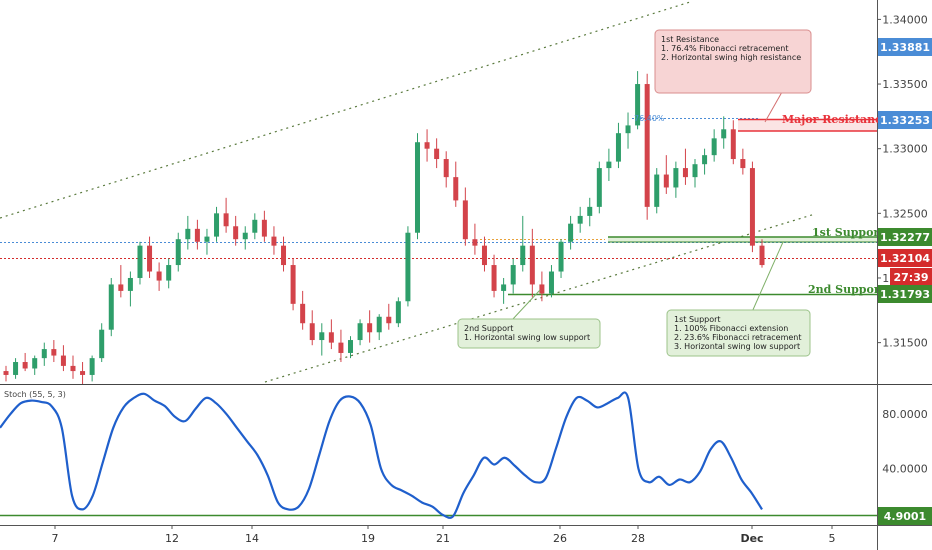  What do you see at coordinates (773, 107) in the screenshot?
I see `resistance-callout-pointer` at bounding box center [773, 107].